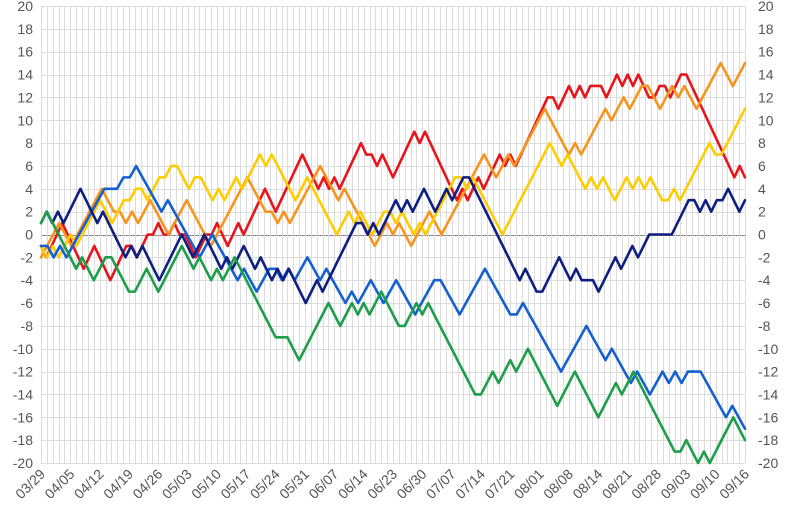 This screenshot has height=527, width=792. What do you see at coordinates (617, 484) in the screenshot?
I see `x-tick-label: 08/21` at bounding box center [617, 484].